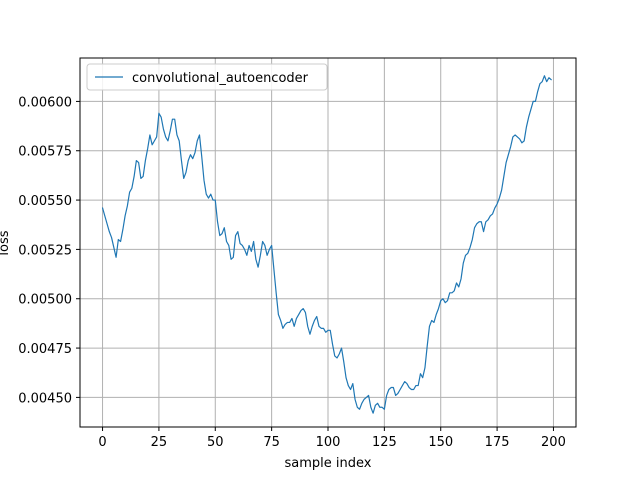  What do you see at coordinates (45, 102) in the screenshot?
I see `y-tick-label: 0.00600` at bounding box center [45, 102].